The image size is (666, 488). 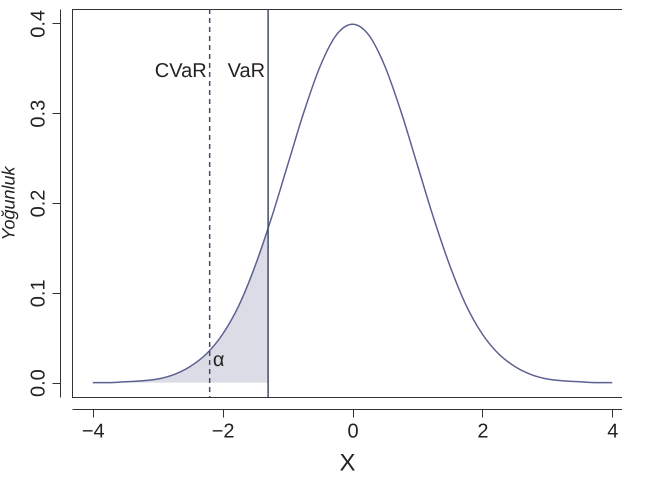 What do you see at coordinates (482, 431) in the screenshot?
I see `x-tick-label: 2` at bounding box center [482, 431].